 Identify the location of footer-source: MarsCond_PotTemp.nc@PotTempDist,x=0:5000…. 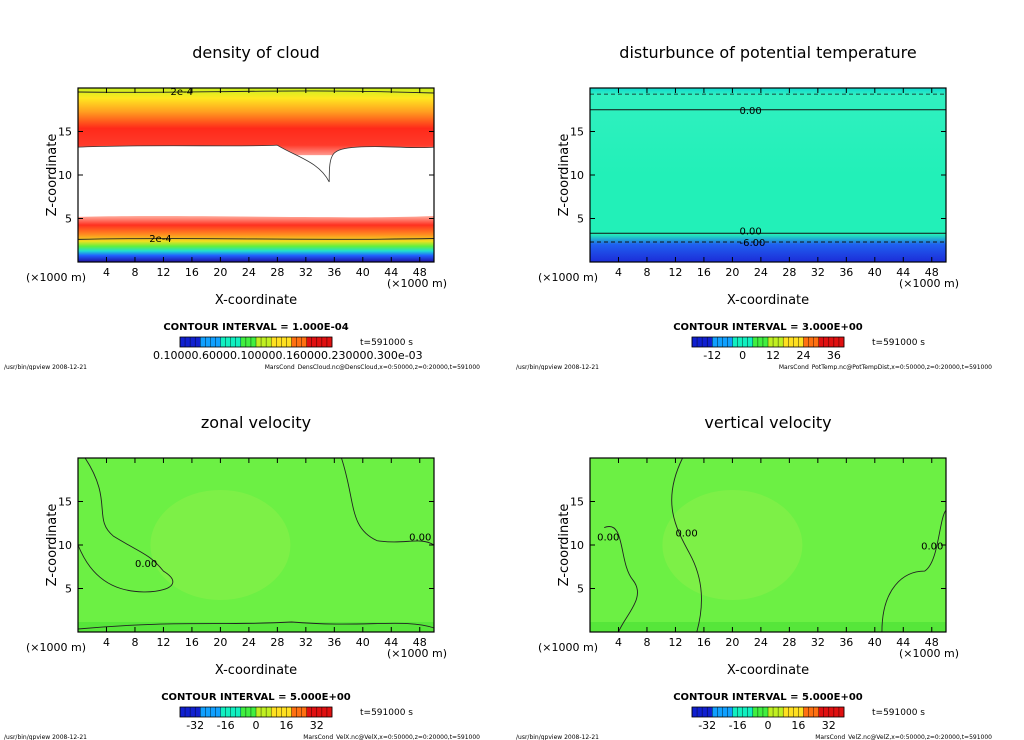
(885, 367).